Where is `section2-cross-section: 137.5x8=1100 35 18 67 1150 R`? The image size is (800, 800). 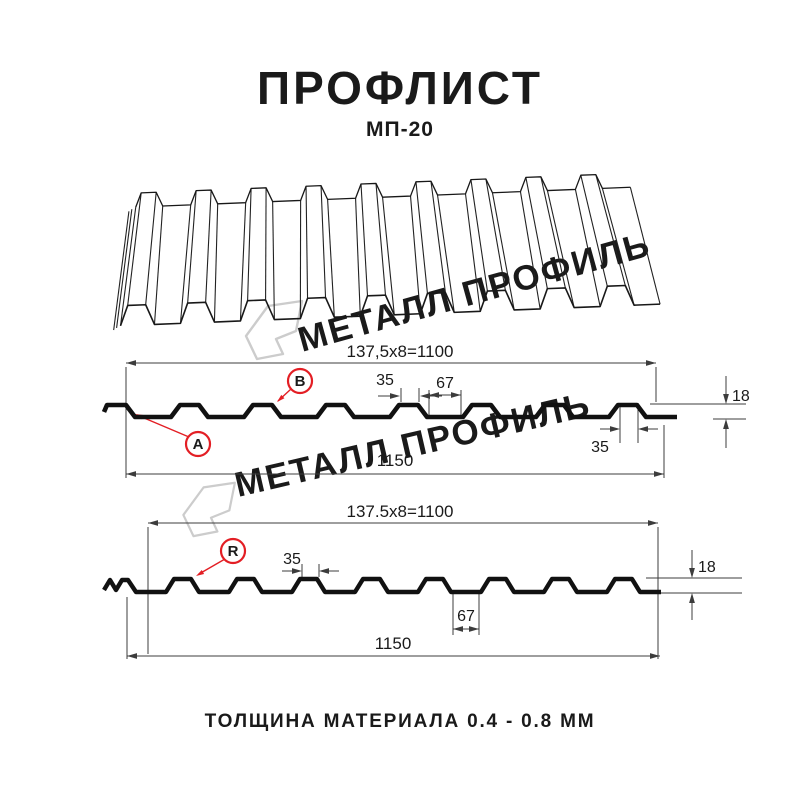
section2-cross-section: 137.5x8=1100 35 18 67 1150 R is located at coordinates (409, 577).